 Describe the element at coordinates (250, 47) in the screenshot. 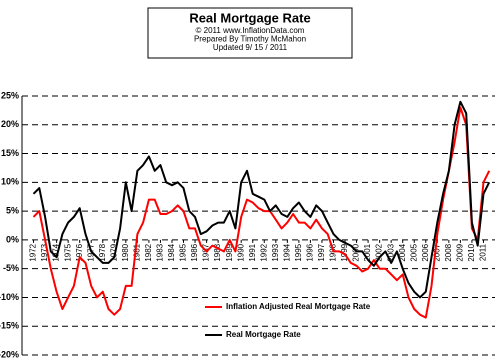

I see `subtitle: Updated 9/ 15 / 2011` at that location.